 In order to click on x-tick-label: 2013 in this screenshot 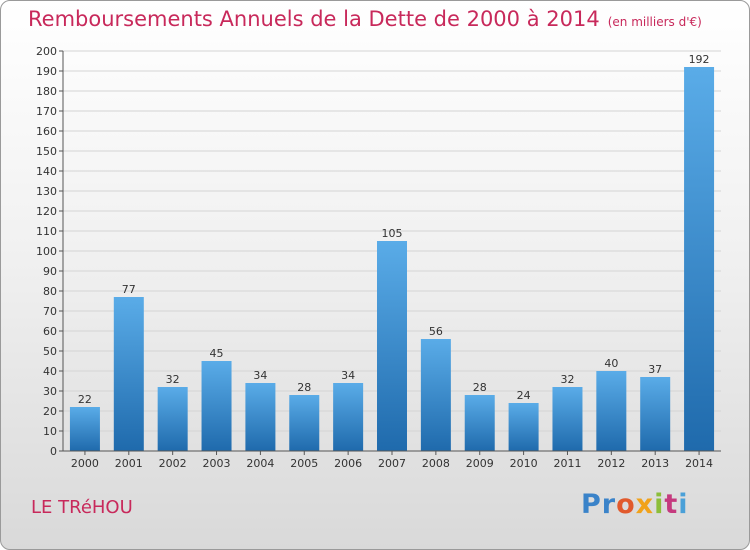, I will do `click(655, 463)`.